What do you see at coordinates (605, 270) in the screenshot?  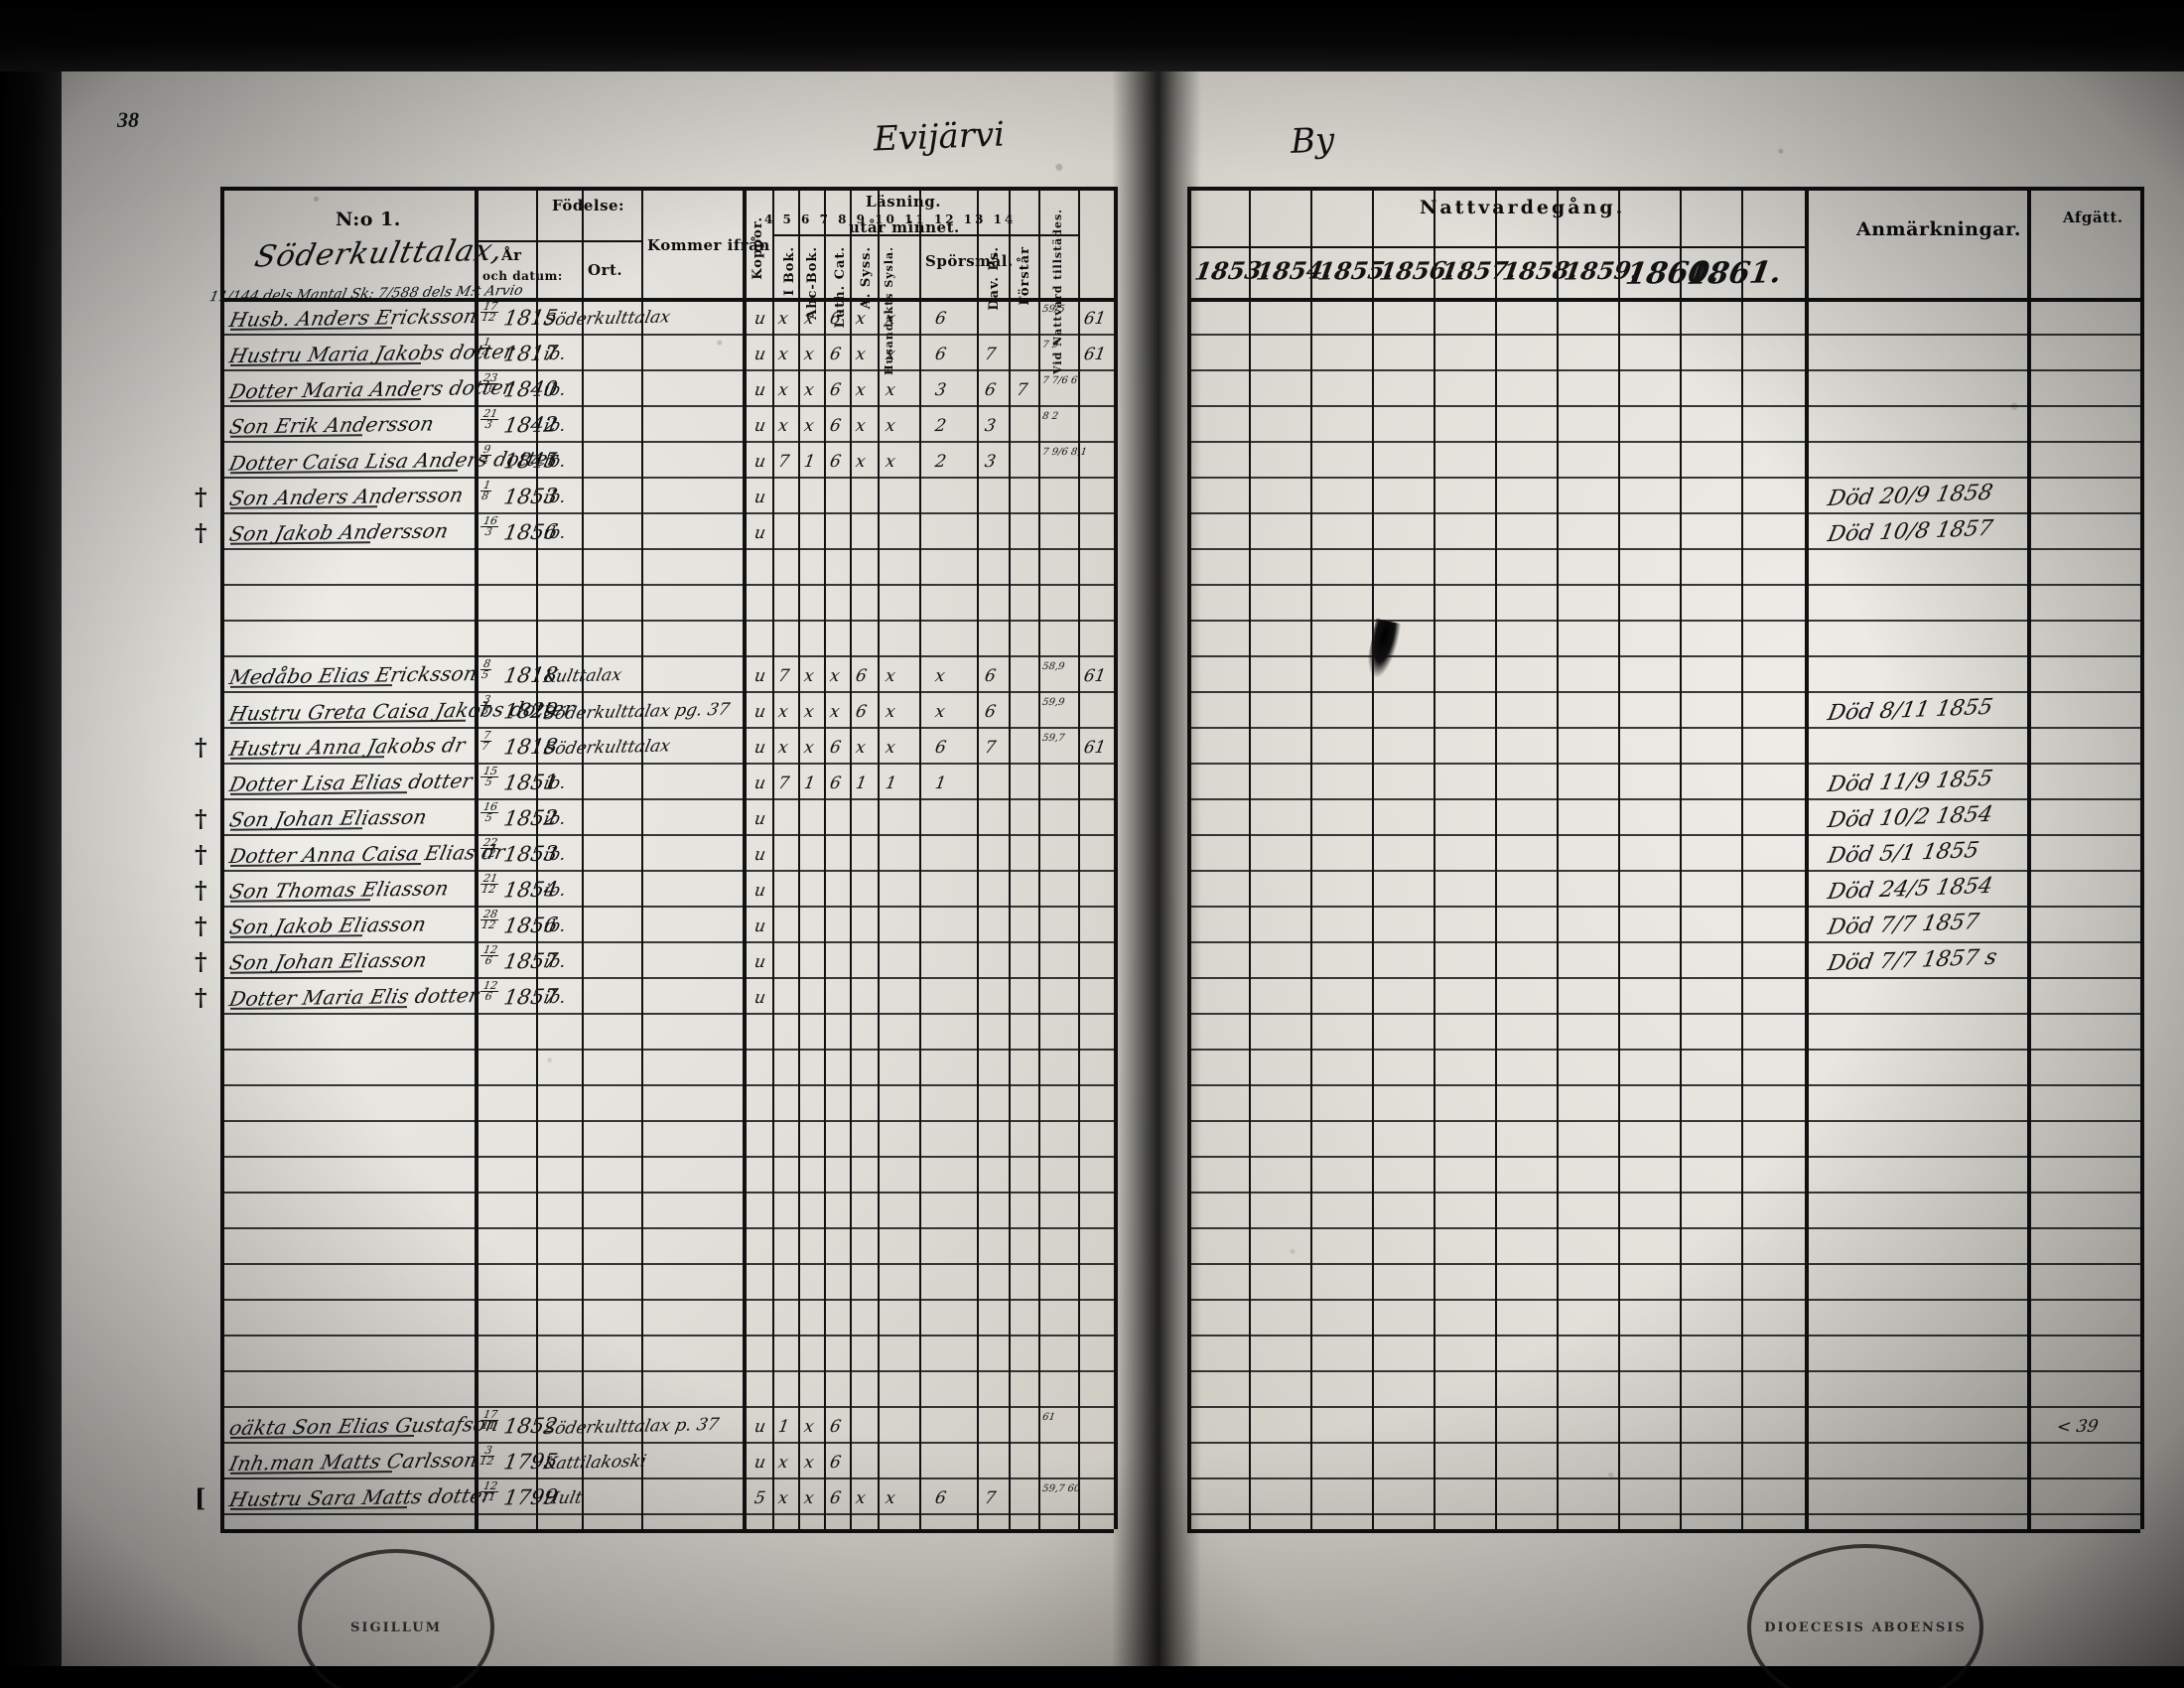 I see `header-birth-place: Ort.` at bounding box center [605, 270].